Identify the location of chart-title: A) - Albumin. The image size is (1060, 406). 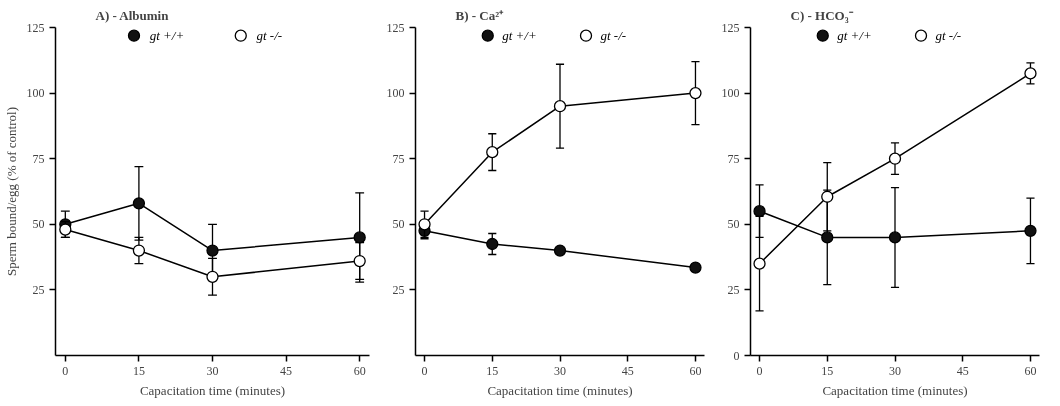
(132, 15).